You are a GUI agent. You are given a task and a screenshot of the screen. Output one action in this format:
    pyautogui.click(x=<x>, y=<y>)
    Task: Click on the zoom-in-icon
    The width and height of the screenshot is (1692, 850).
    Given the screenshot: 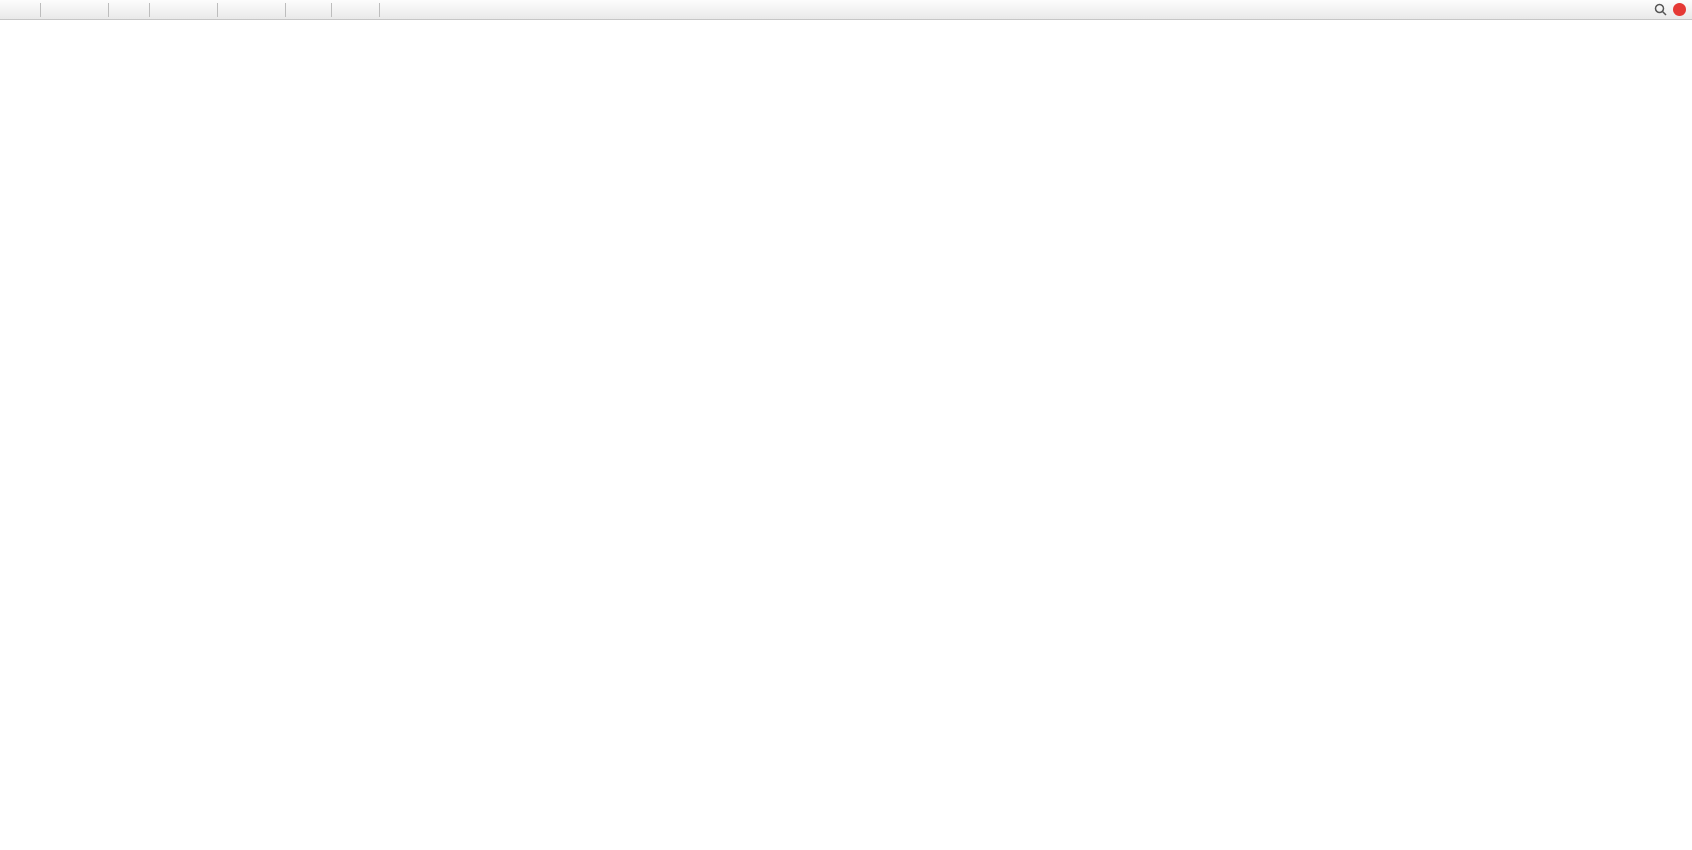 What is the action you would take?
    pyautogui.click(x=231, y=9)
    